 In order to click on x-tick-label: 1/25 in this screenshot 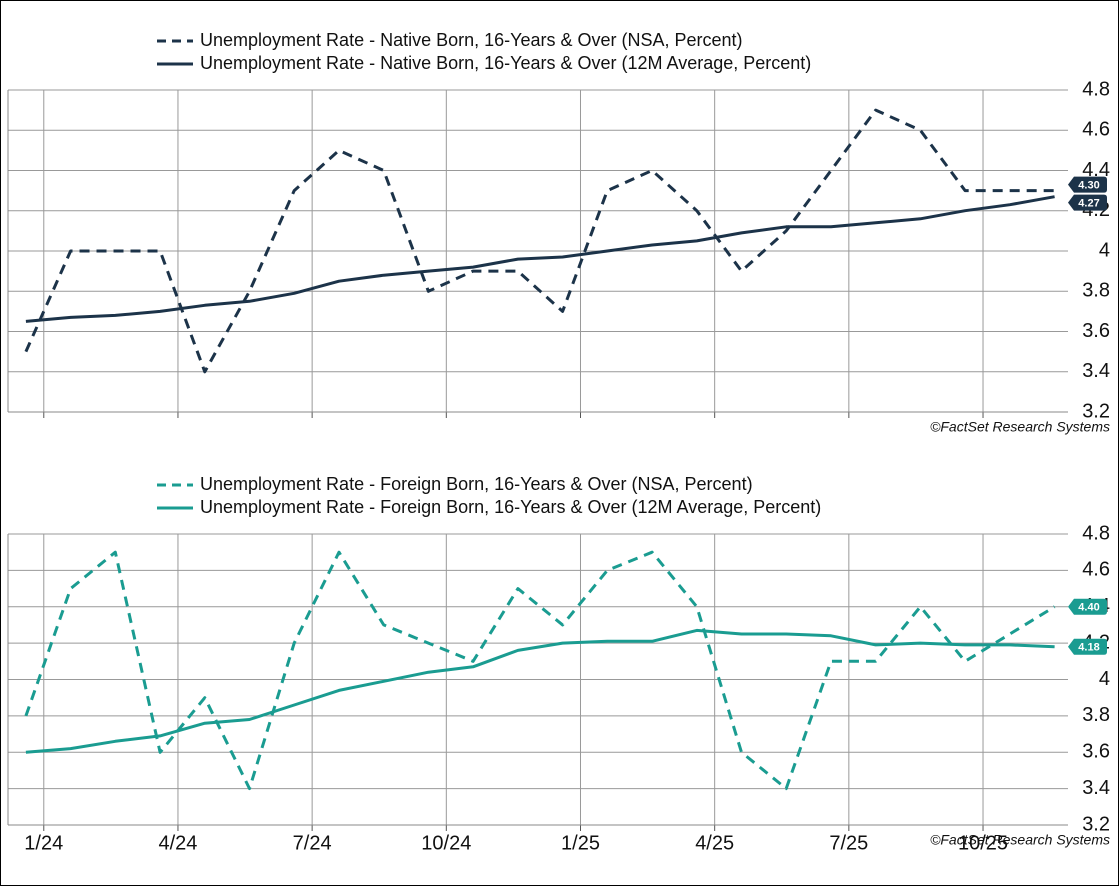, I will do `click(580, 843)`.